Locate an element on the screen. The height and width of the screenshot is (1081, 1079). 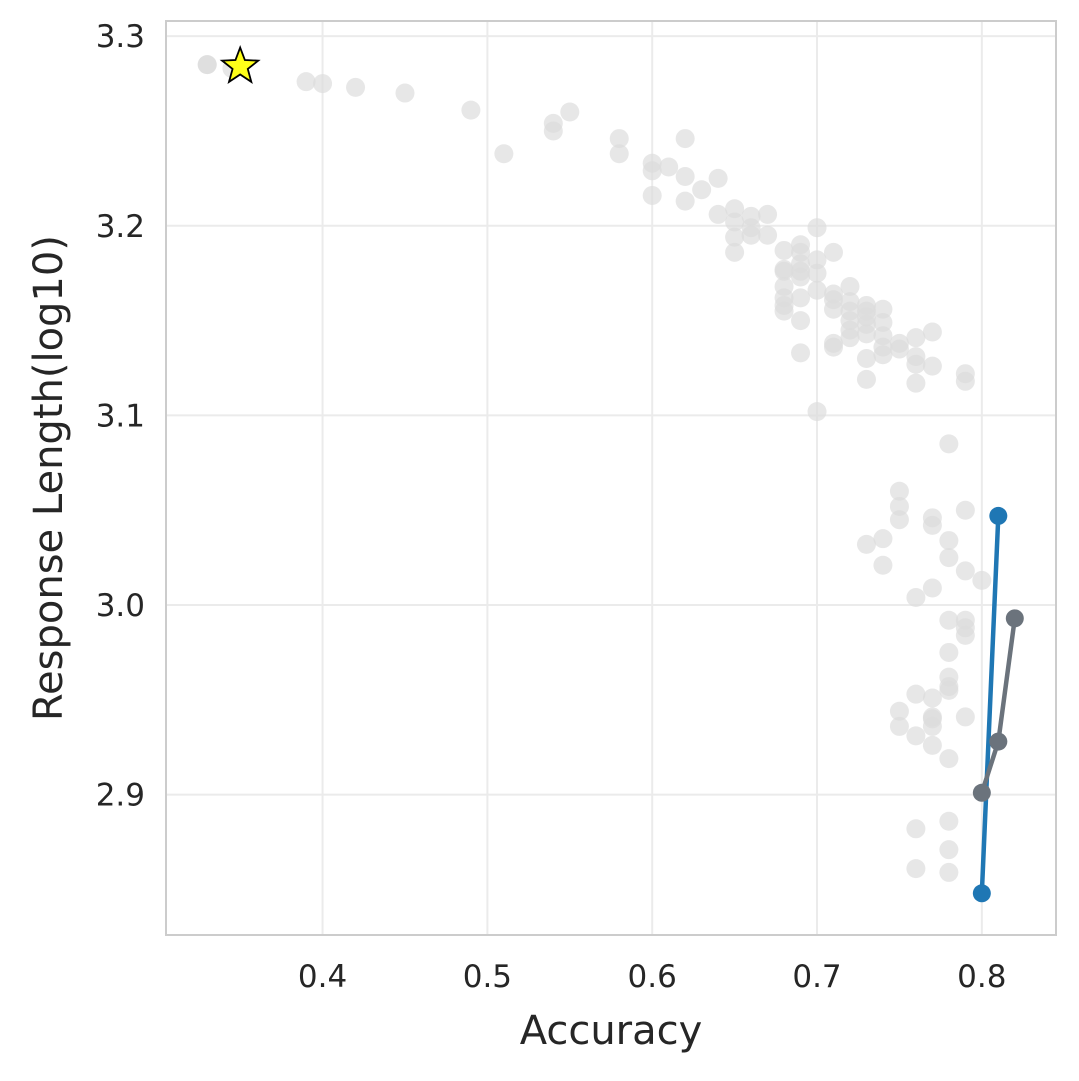
x-tick-label: 0.6 is located at coordinates (652, 977).